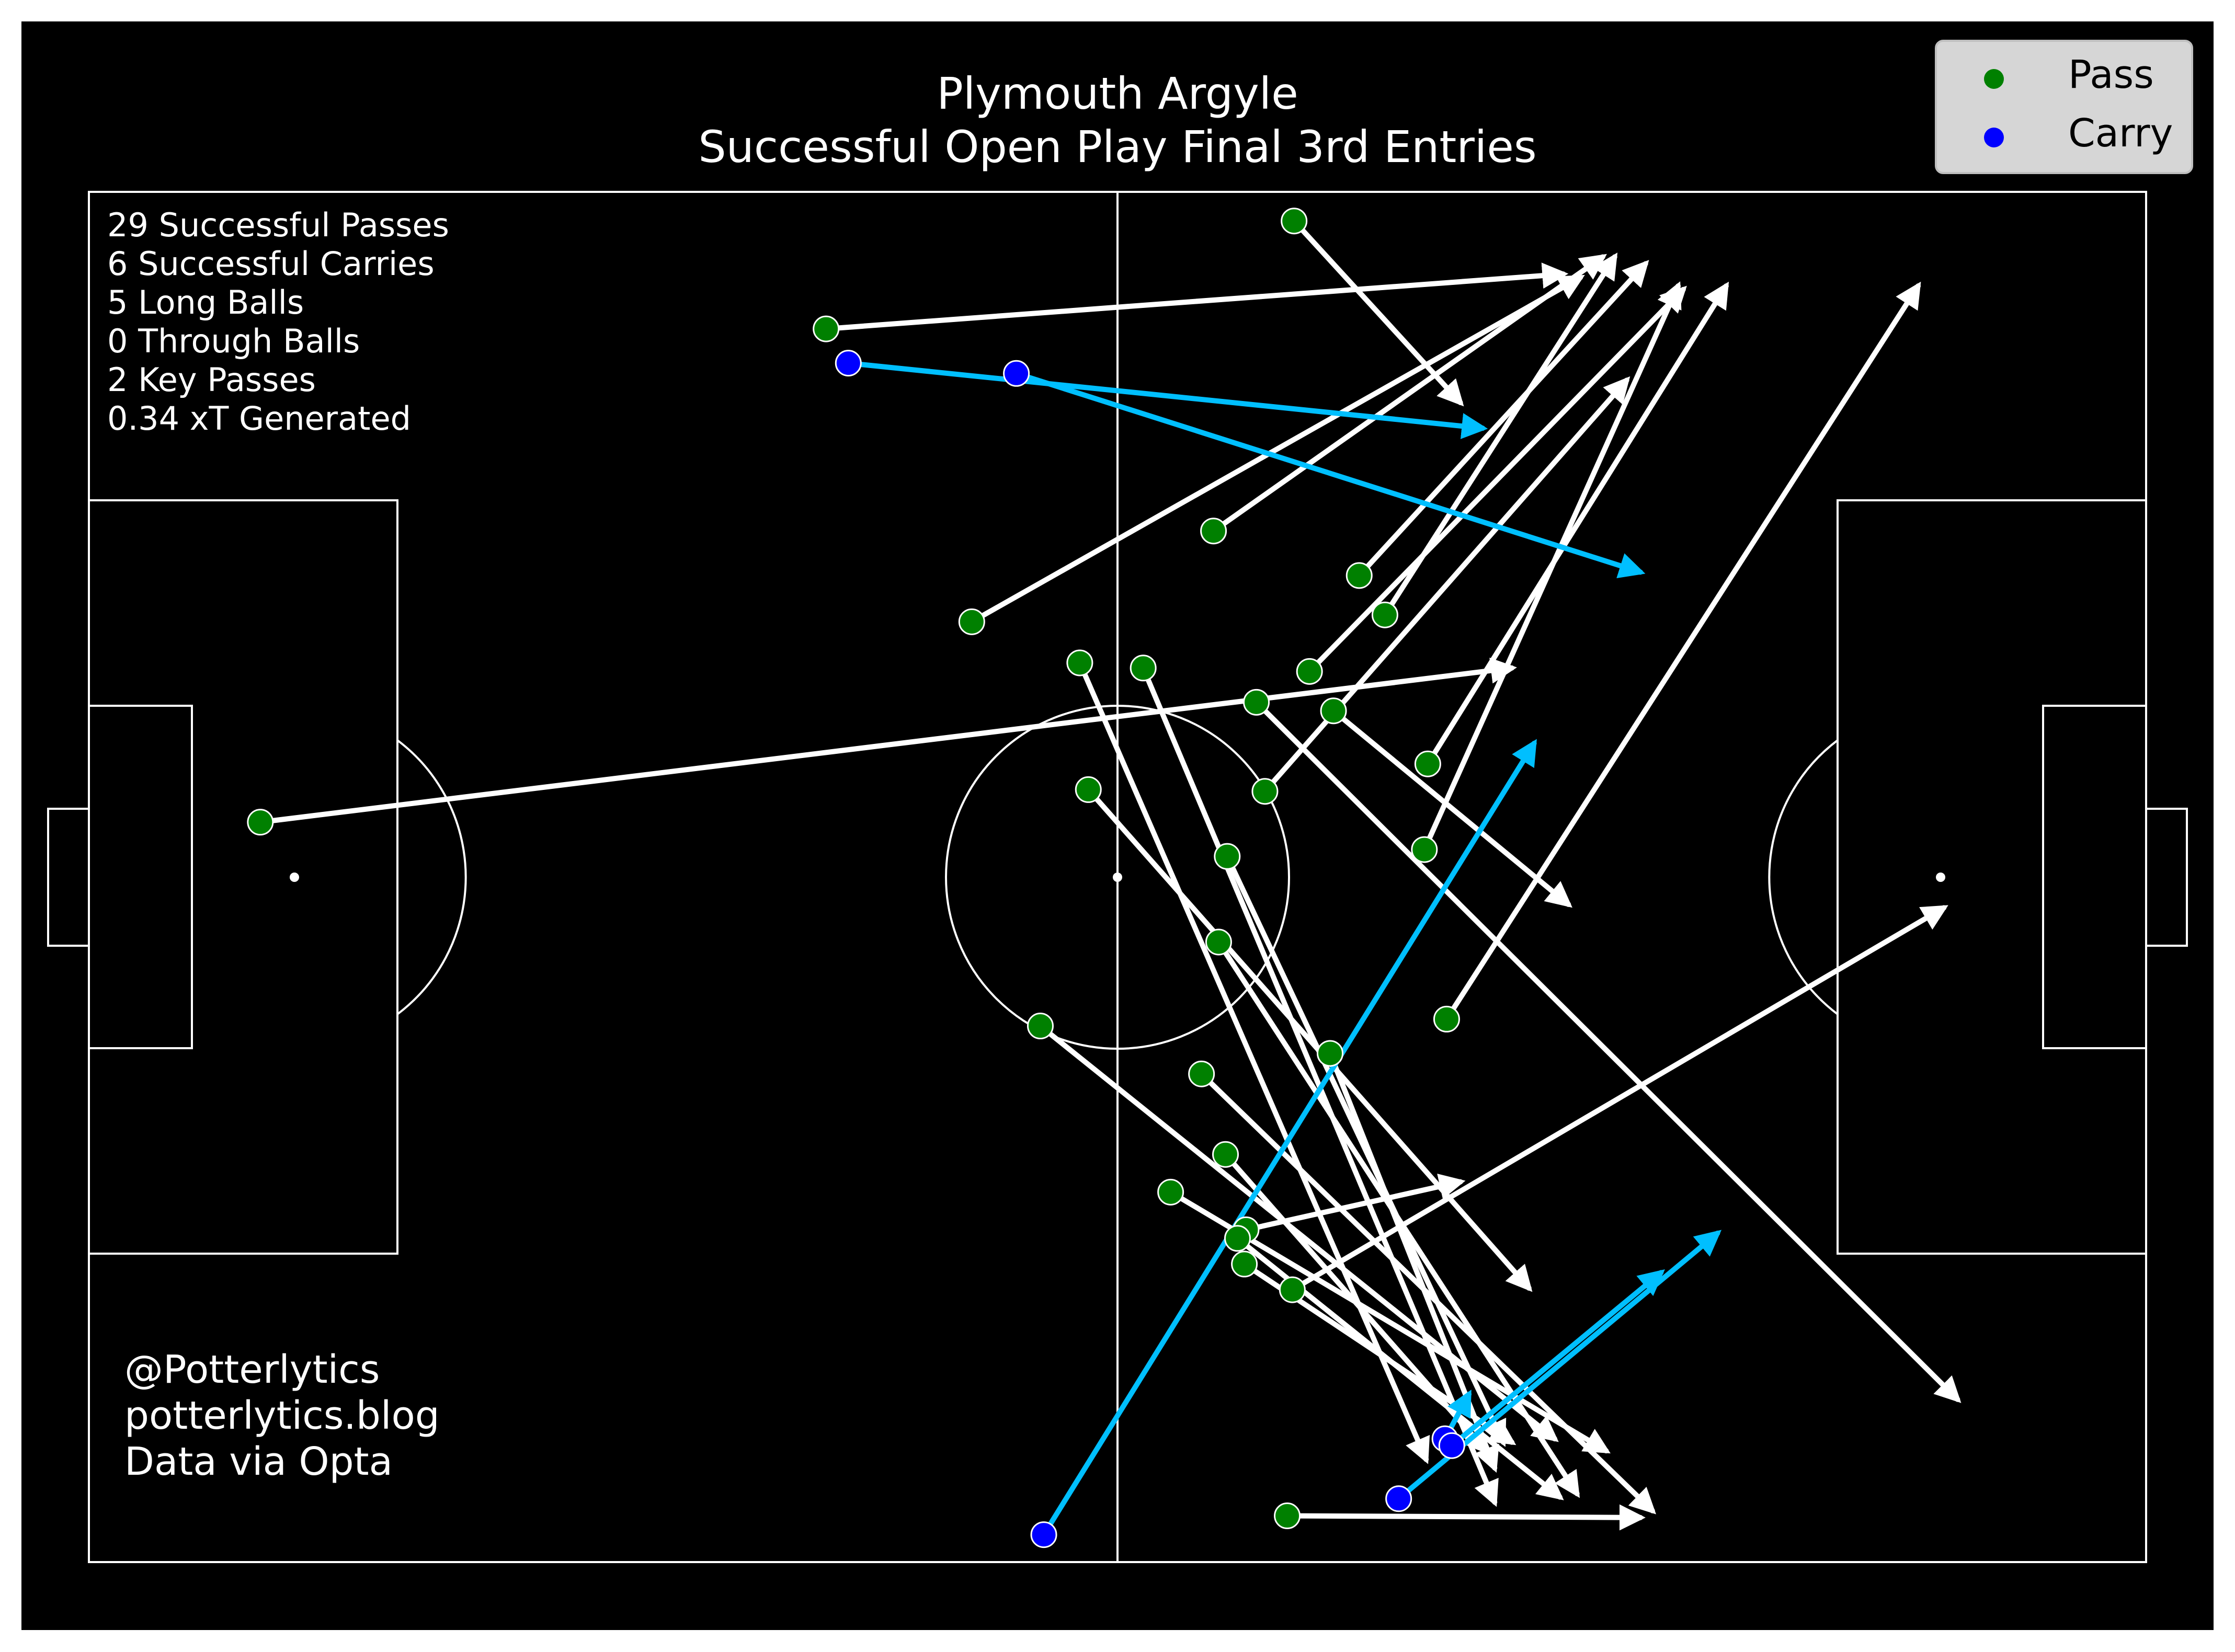 Image resolution: width=2235 pixels, height=1652 pixels. I want to click on right-penalty-spot, so click(1941, 877).